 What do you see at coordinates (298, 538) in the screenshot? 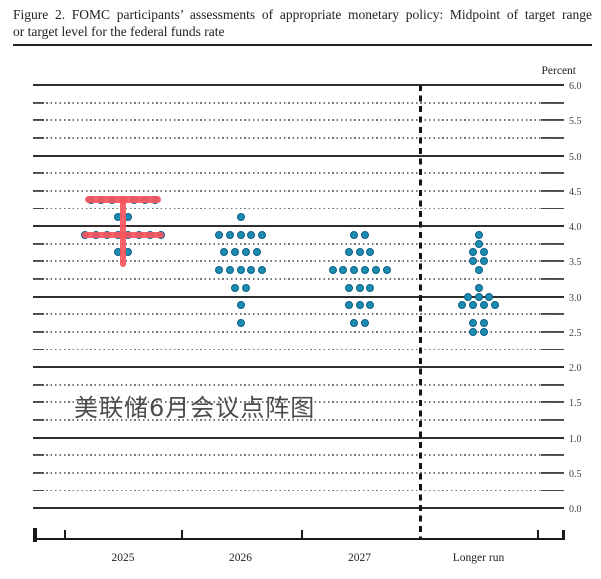
I see `x-axis-line` at bounding box center [298, 538].